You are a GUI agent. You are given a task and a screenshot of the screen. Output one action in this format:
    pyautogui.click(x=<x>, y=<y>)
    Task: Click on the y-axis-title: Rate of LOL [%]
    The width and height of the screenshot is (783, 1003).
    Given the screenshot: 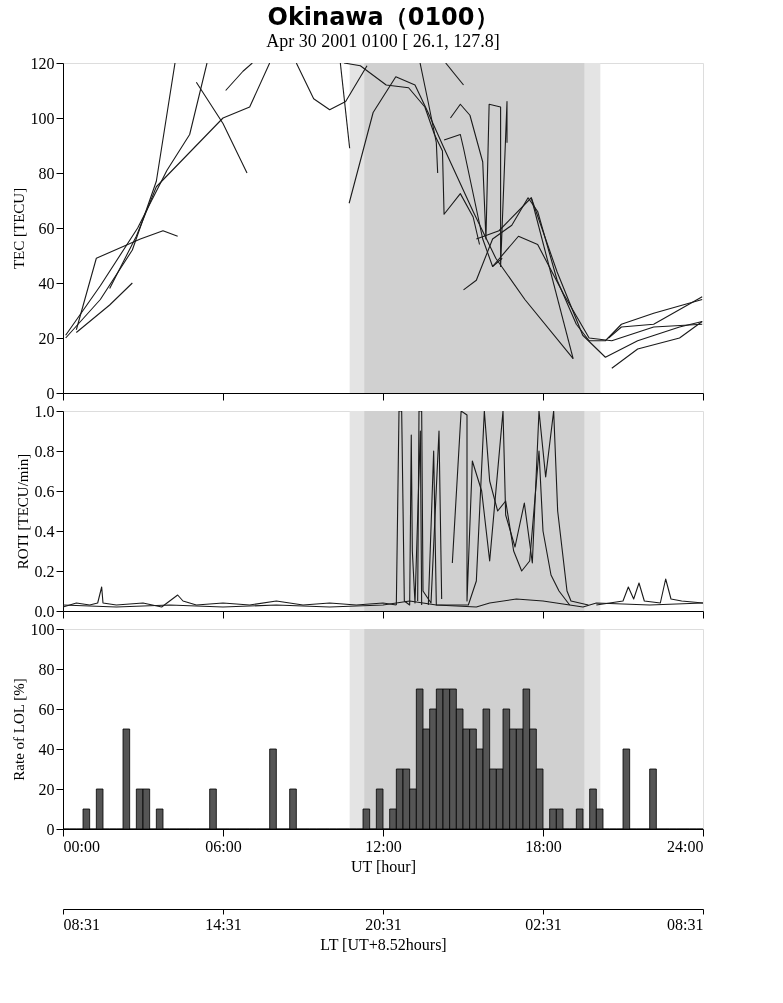 What is the action you would take?
    pyautogui.click(x=18, y=729)
    